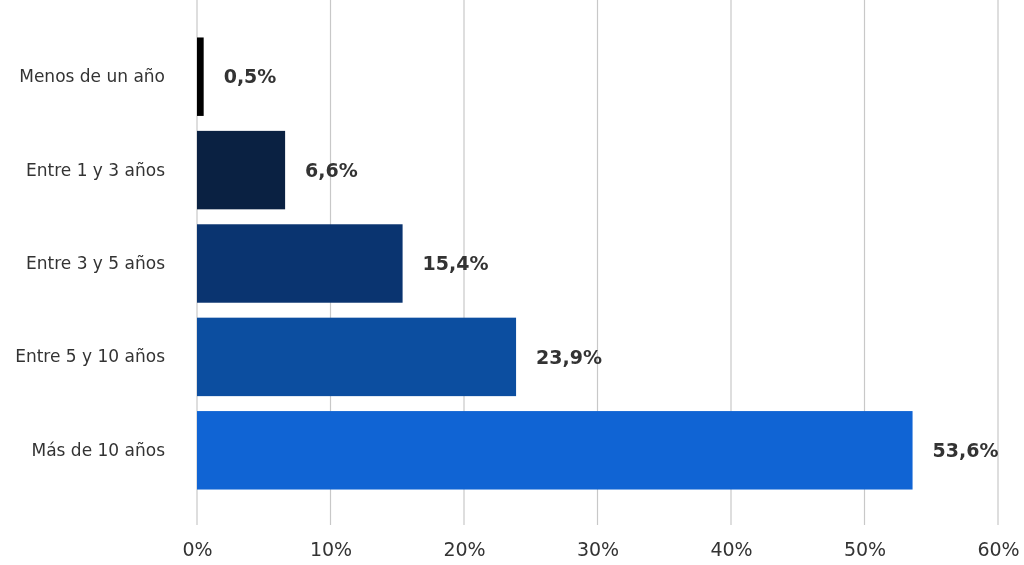 The width and height of the screenshot is (1024, 565). What do you see at coordinates (90, 356) in the screenshot?
I see `y-tick-label: Entre 5 y 10 años` at bounding box center [90, 356].